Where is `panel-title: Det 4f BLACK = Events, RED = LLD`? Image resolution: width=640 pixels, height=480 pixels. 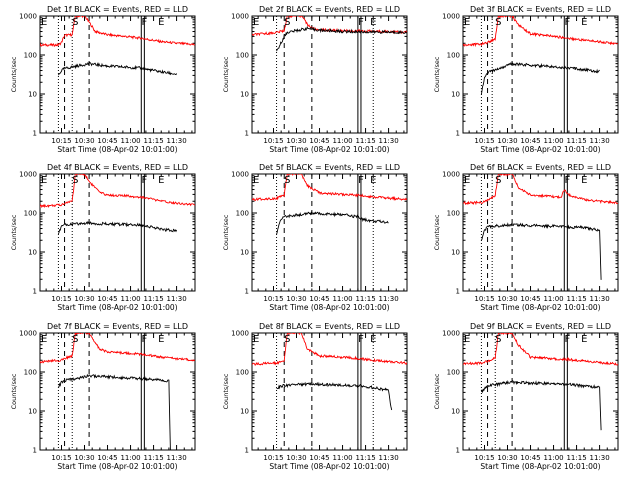
panel-title: Det 4f BLACK = Events, RED = LLD is located at coordinates (117, 167).